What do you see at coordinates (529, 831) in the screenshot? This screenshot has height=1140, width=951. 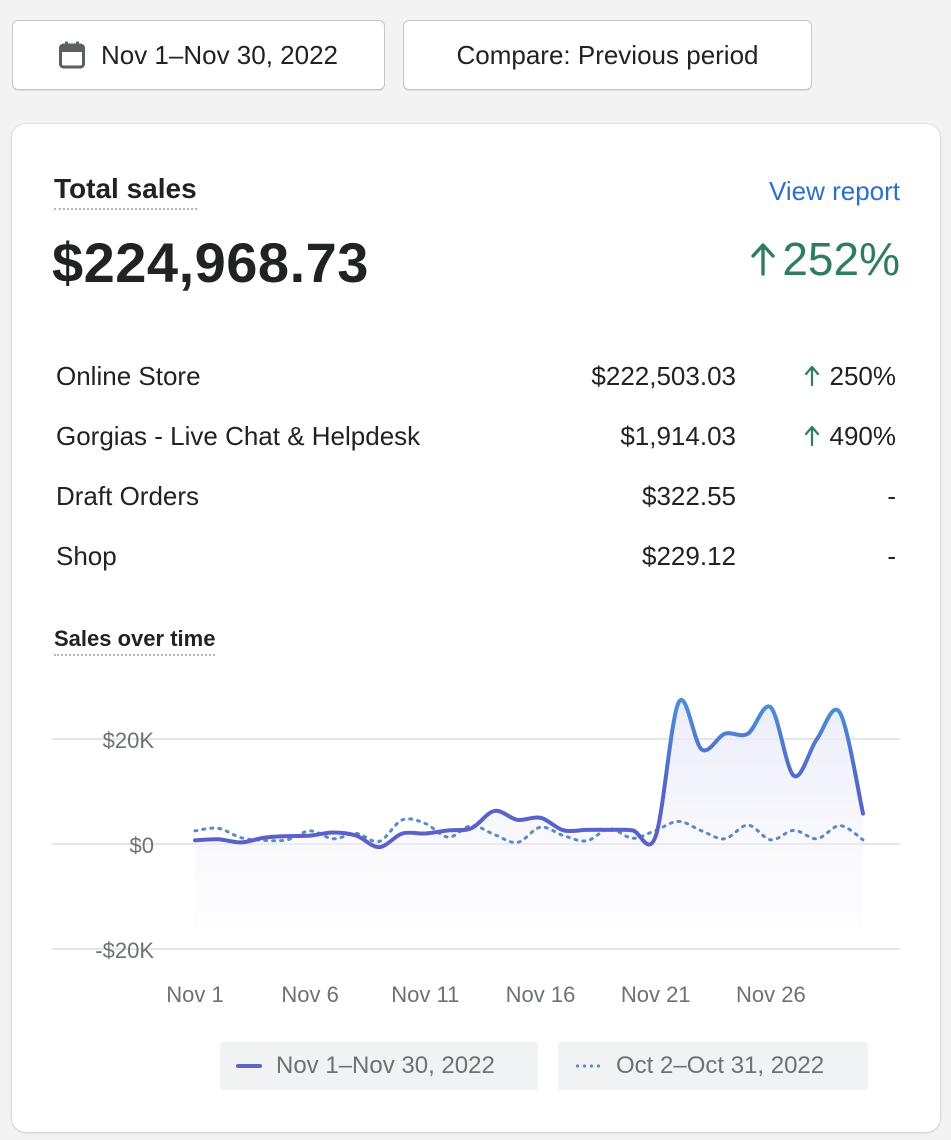 I see `series-line-previous` at bounding box center [529, 831].